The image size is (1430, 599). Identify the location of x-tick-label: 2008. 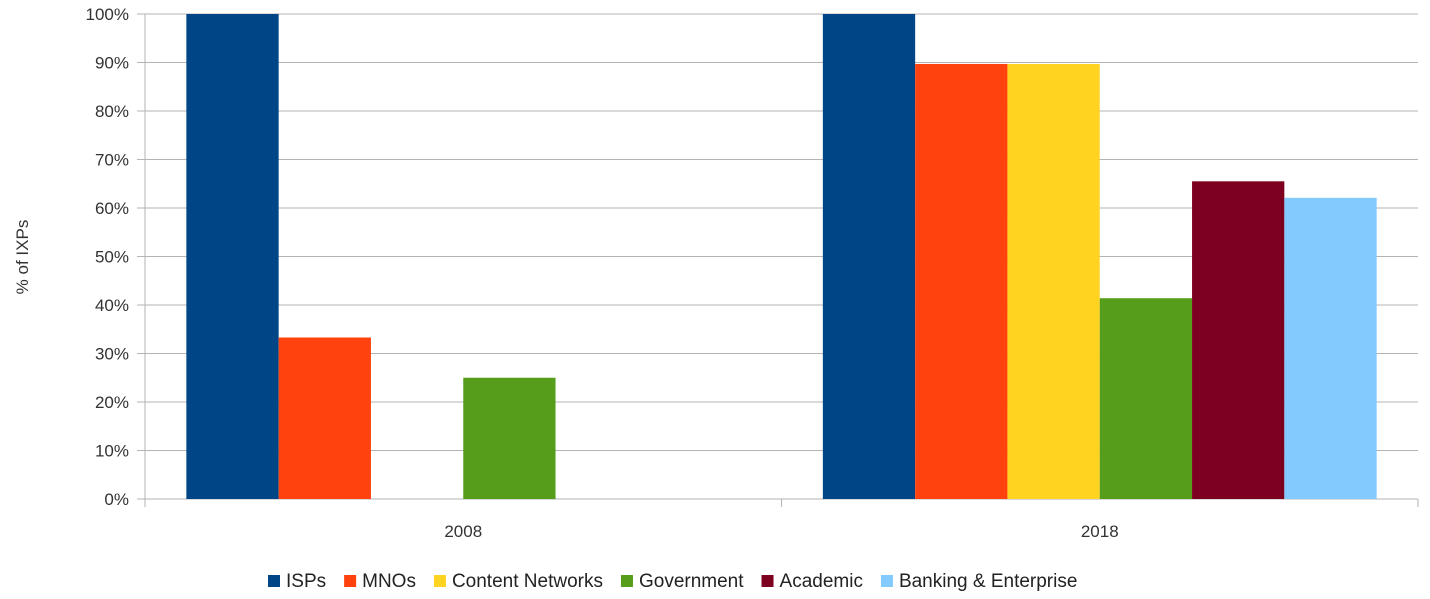
(463, 531).